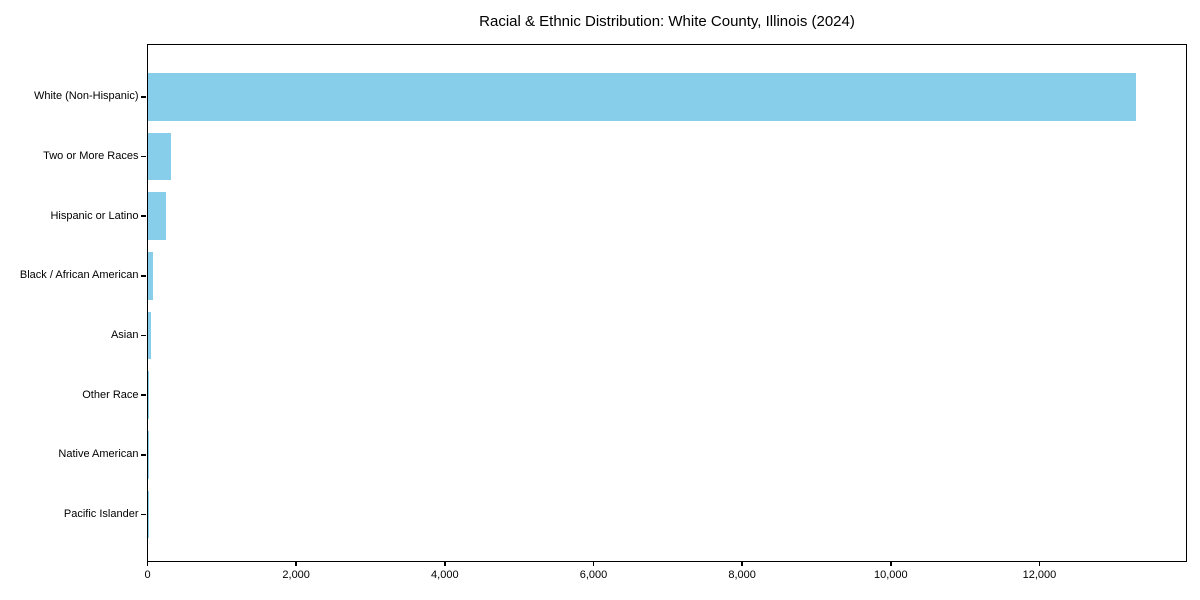  Describe the element at coordinates (110, 394) in the screenshot. I see `y-tick-label: Other Race` at that location.